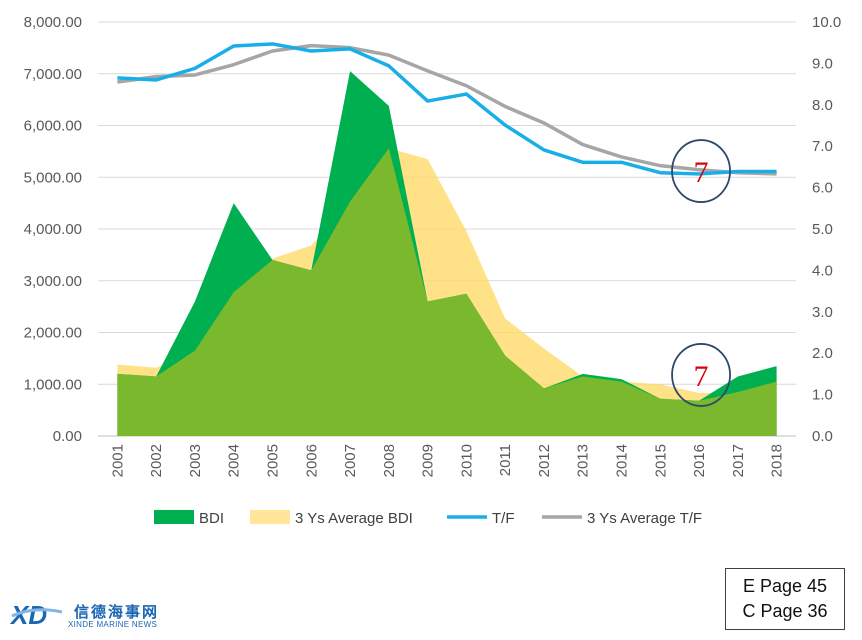 This screenshot has height=640, width=862. I want to click on x-tick-label: 2009, so click(428, 460).